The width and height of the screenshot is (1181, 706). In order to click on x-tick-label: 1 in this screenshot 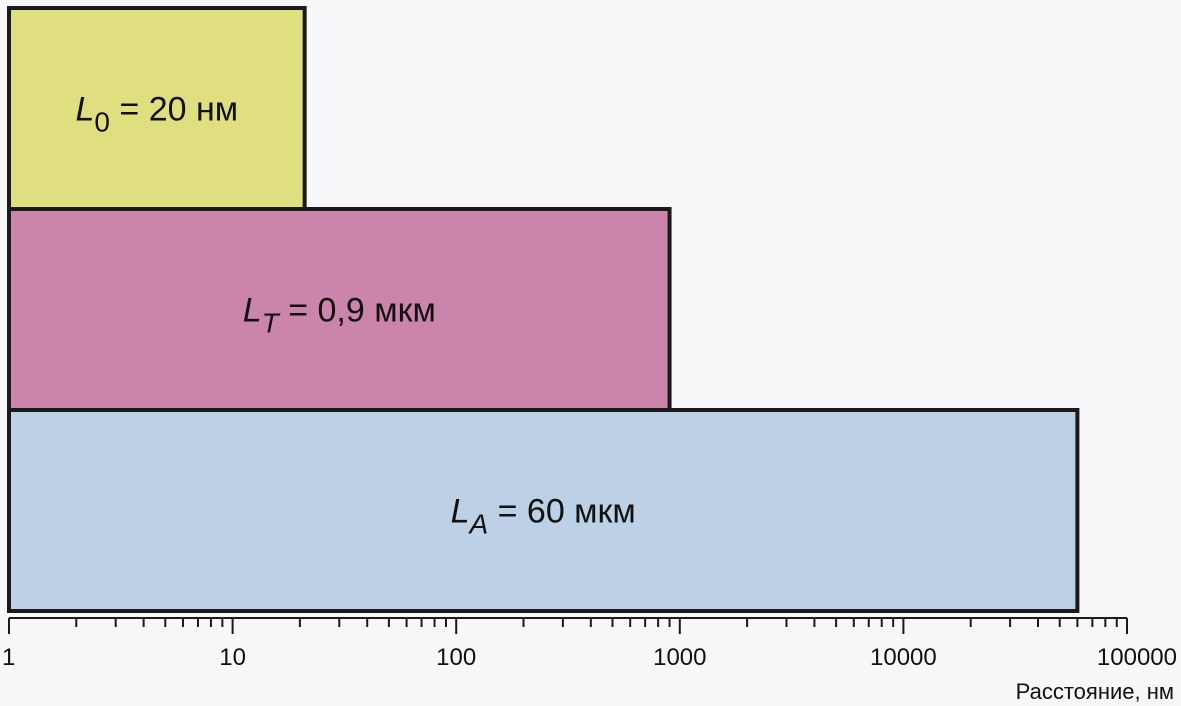, I will do `click(8, 657)`.